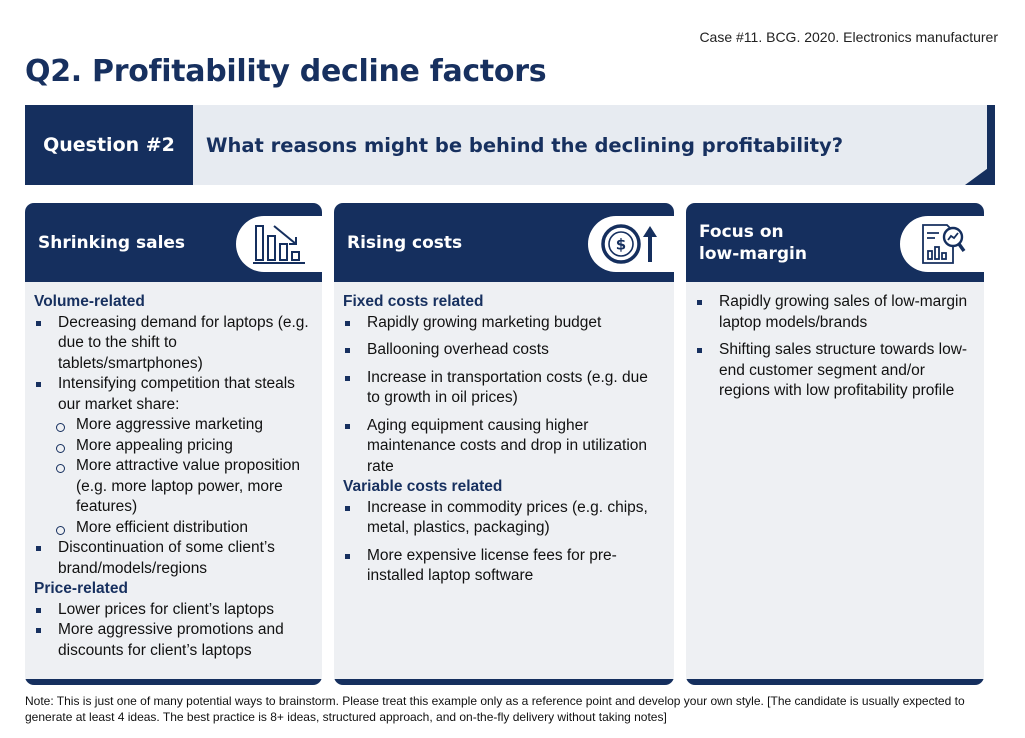  What do you see at coordinates (172, 528) in the screenshot?
I see `sub-list-item: More efficient distribution` at bounding box center [172, 528].